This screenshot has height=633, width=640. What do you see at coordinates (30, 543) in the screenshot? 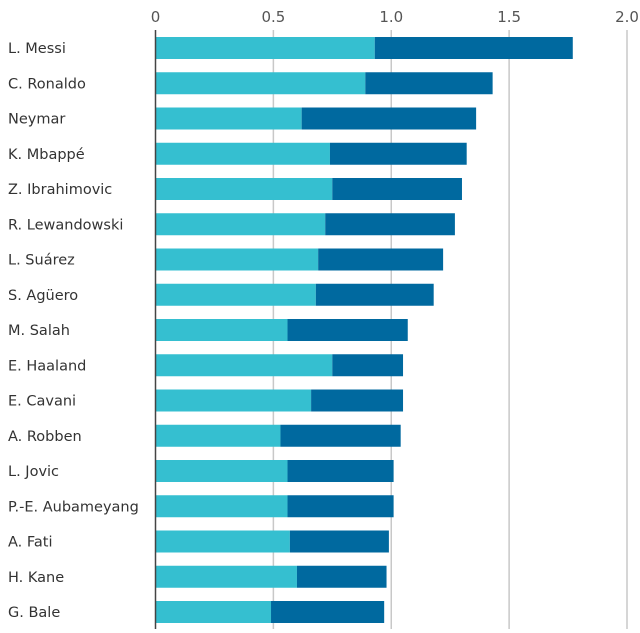
I see `category-label: A. Fati` at bounding box center [30, 543].